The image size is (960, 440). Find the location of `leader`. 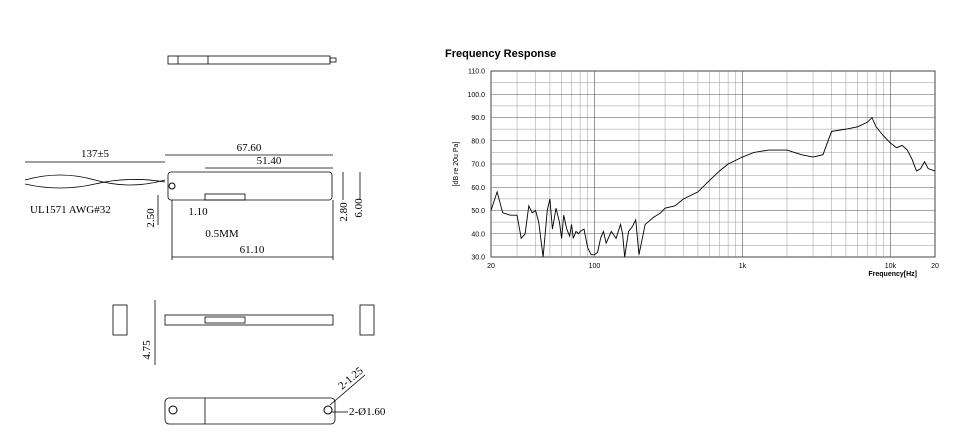

leader is located at coordinates (347, 390).